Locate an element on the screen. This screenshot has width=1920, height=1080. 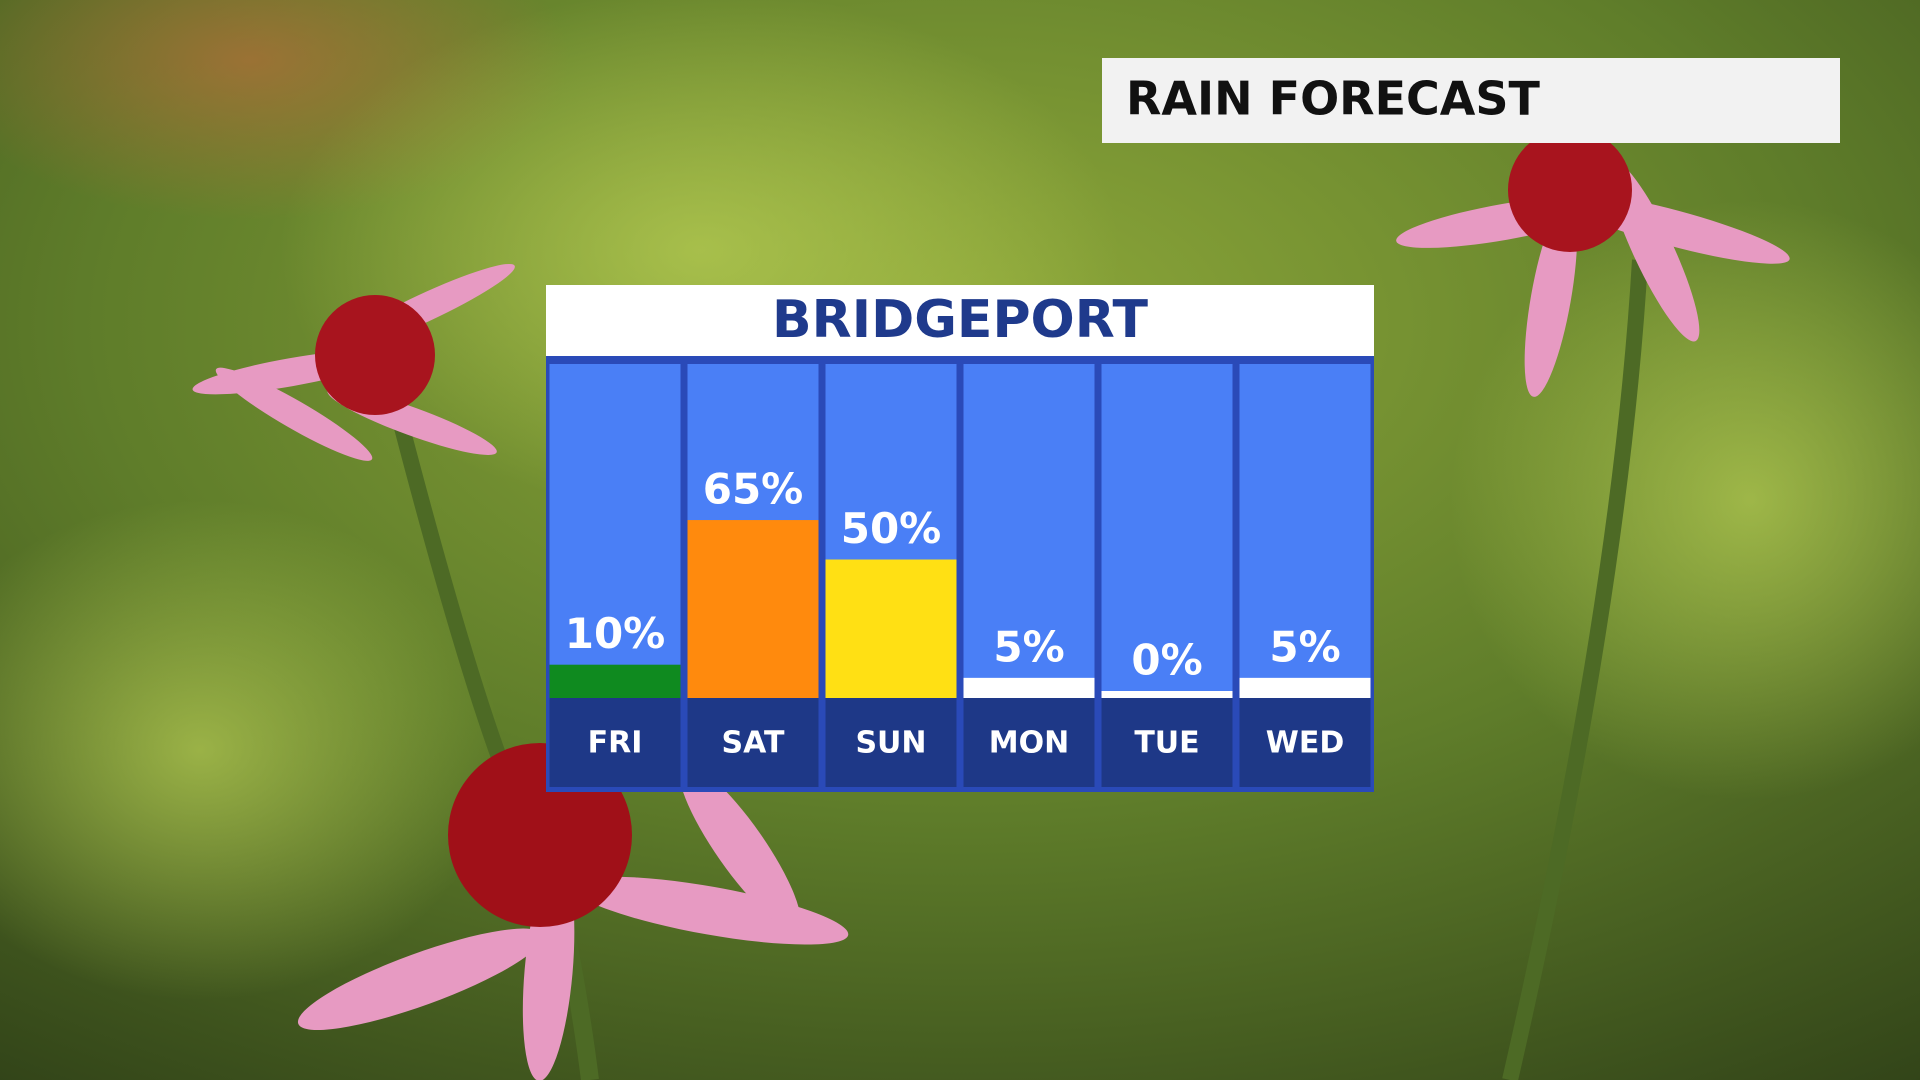
subtitle-box is located at coordinates (960, 321).